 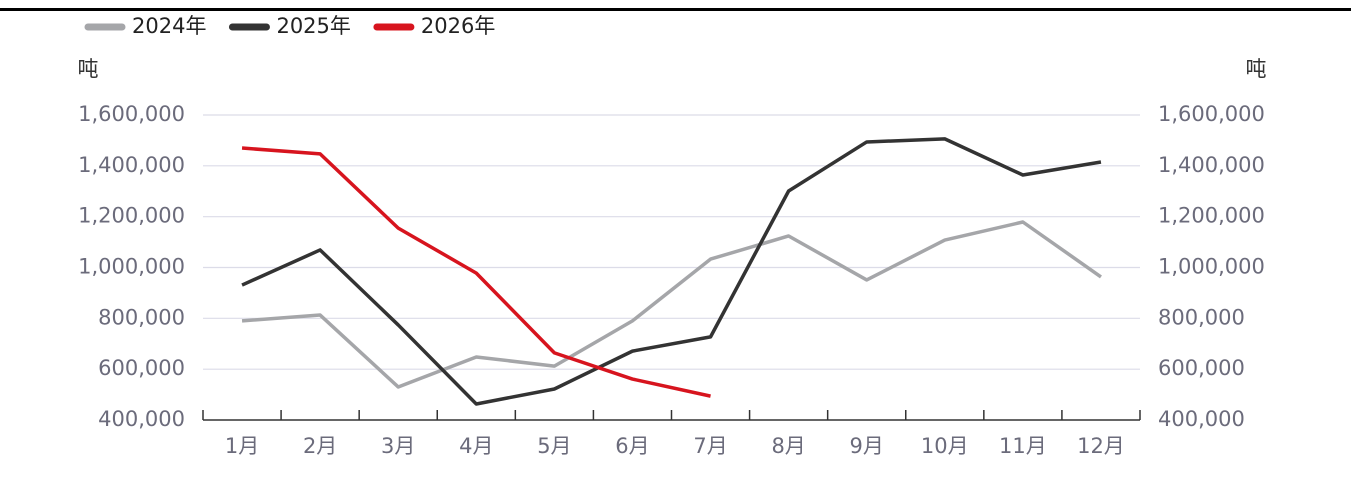 I want to click on y2-tick-label: 1,400,000, so click(x=1211, y=165).